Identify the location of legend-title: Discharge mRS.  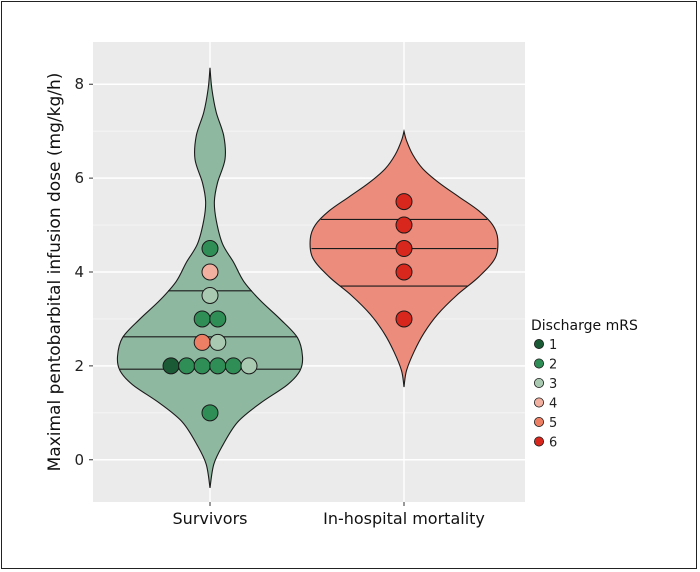
(584, 326).